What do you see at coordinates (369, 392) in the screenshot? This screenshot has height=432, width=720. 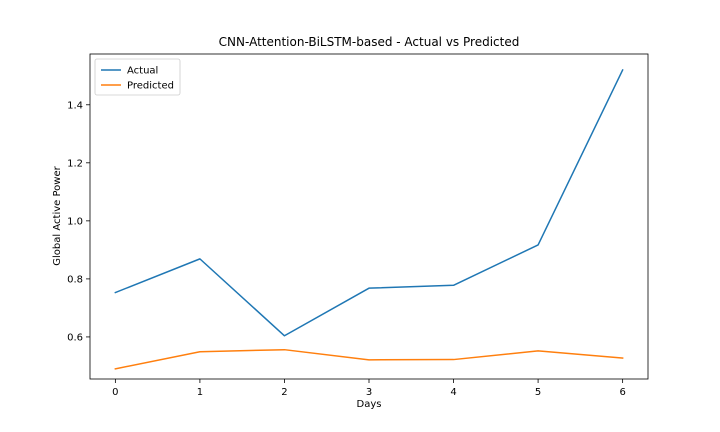 I see `x-tick-label: 3` at bounding box center [369, 392].